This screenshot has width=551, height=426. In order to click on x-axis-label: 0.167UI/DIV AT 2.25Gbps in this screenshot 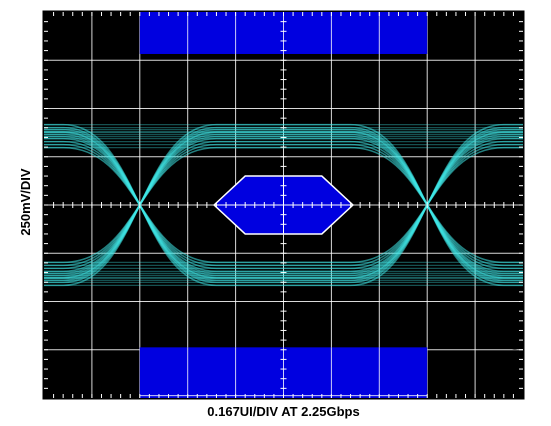, I will do `click(283, 411)`.